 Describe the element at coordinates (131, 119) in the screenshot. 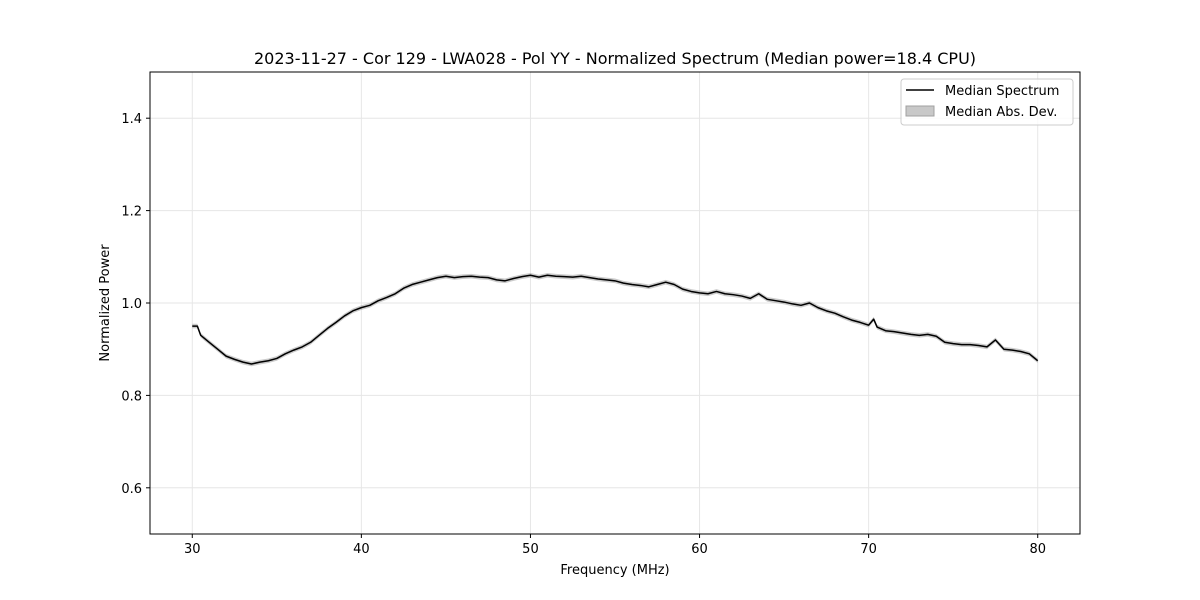

I see `y-tick-label: 1.4` at that location.